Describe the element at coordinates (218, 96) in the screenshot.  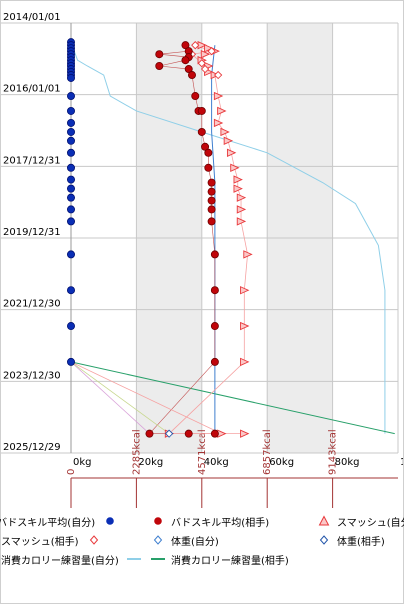
I see `point-スマッシュ(自分)-8` at that location.